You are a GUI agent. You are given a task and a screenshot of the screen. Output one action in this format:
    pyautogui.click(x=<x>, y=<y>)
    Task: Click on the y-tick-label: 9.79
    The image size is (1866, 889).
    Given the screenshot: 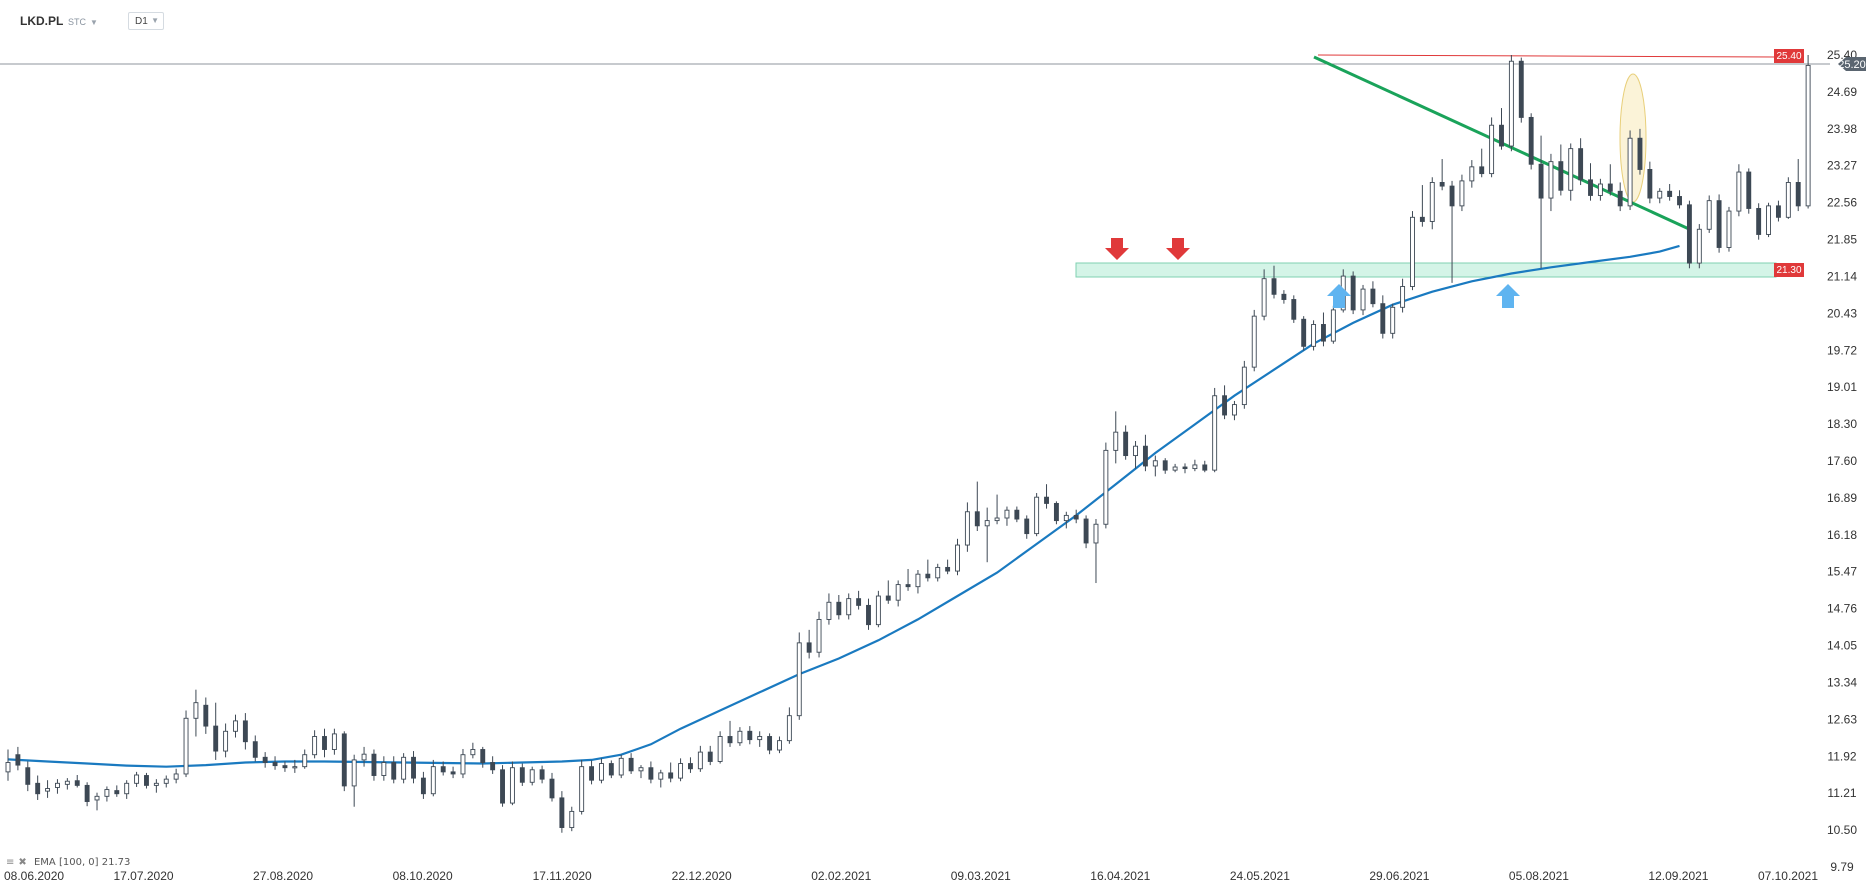 What is the action you would take?
    pyautogui.click(x=1842, y=867)
    